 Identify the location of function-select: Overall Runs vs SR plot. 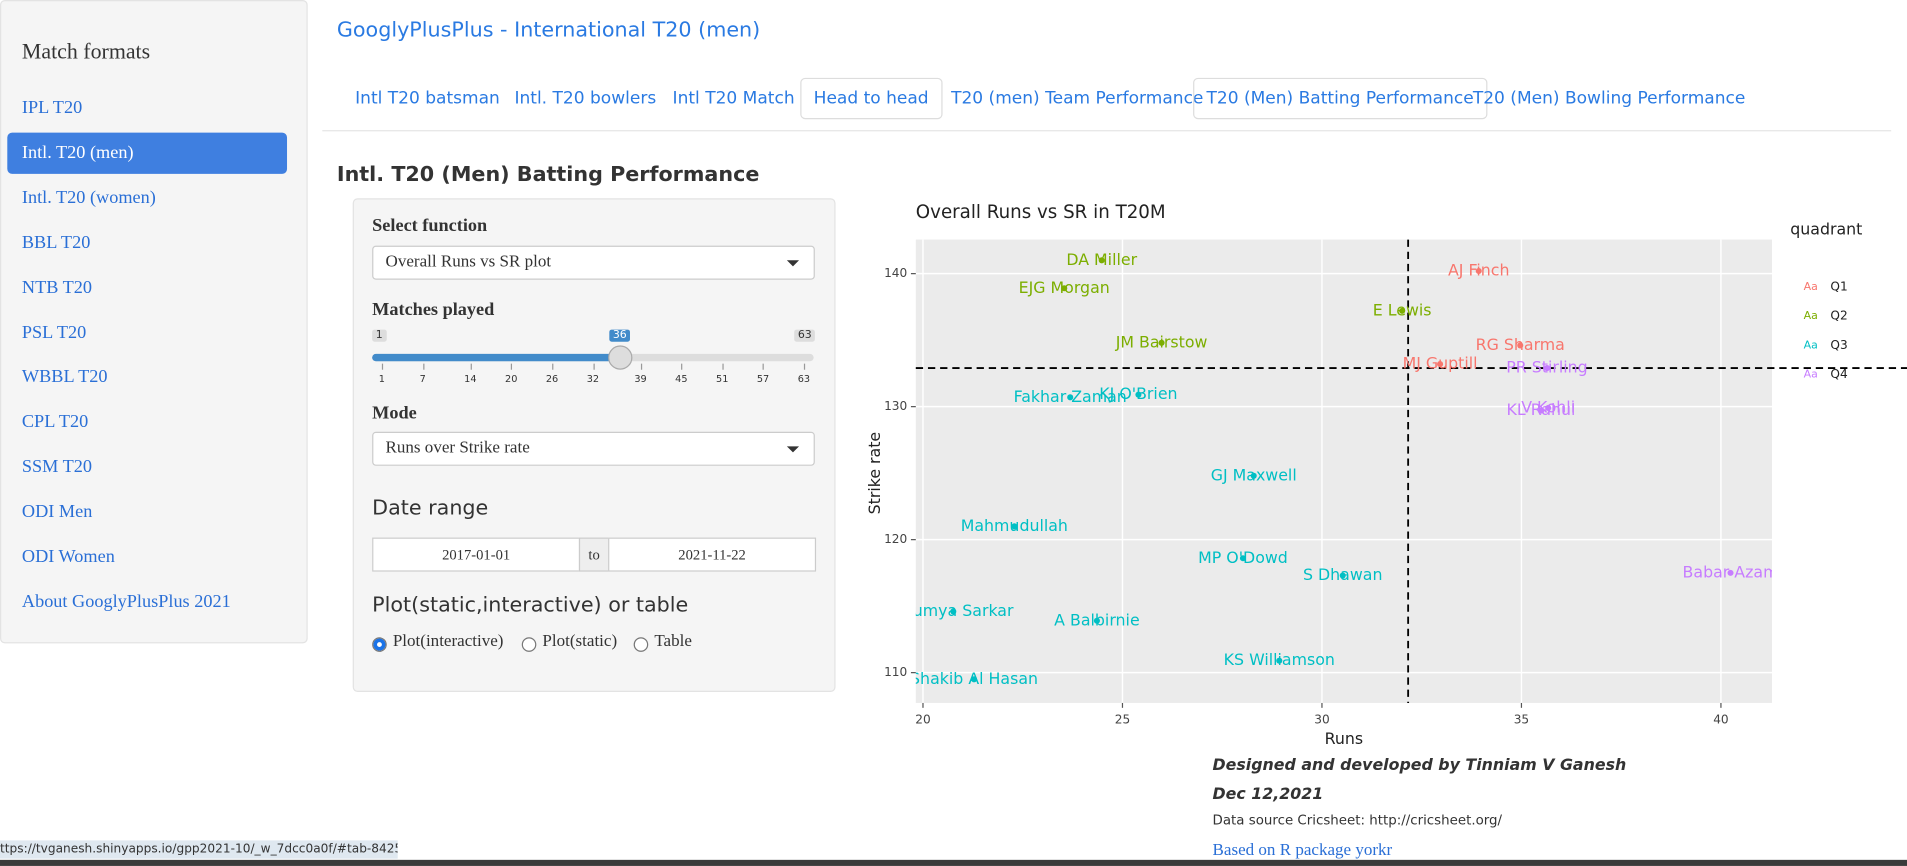
(593, 262).